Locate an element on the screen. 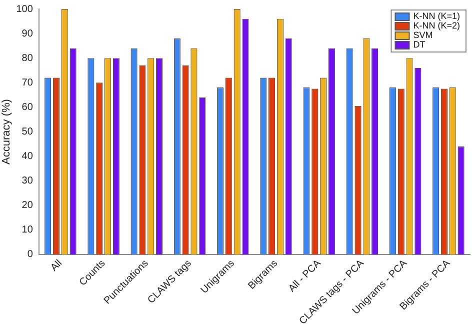  legend-label: K-NN (K=2) is located at coordinates (436, 25).